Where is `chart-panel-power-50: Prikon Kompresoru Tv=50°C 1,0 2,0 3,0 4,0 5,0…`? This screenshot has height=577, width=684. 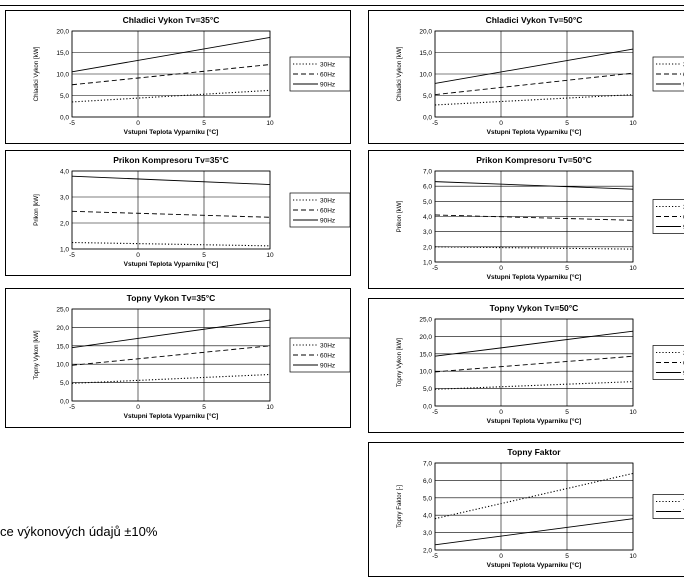 chart-panel-power-50: Prikon Kompresoru Tv=50°C 1,0 2,0 3,0 4,0 5,0… is located at coordinates (526, 219).